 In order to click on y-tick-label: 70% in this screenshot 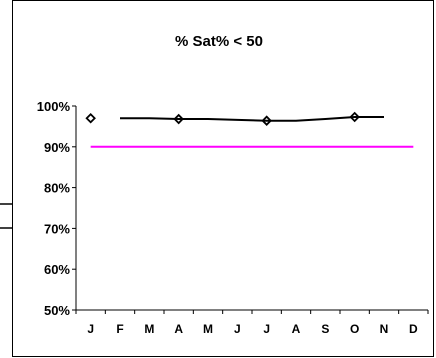, I will do `click(57, 228)`.